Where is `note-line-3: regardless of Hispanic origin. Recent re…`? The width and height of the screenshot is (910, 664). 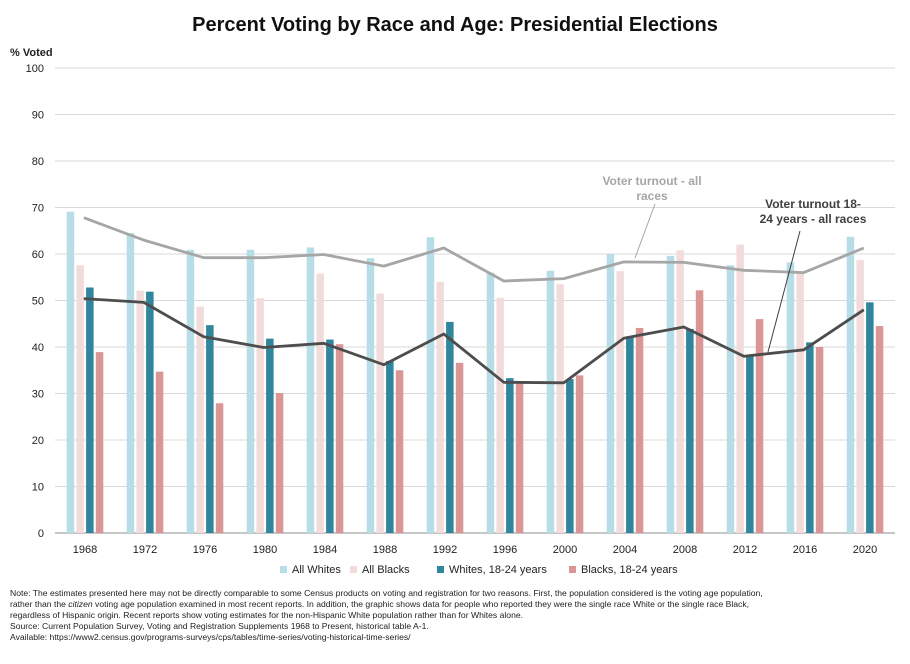
note-line-3: regardless of Hispanic origin. Recent re… is located at coordinates (267, 615).